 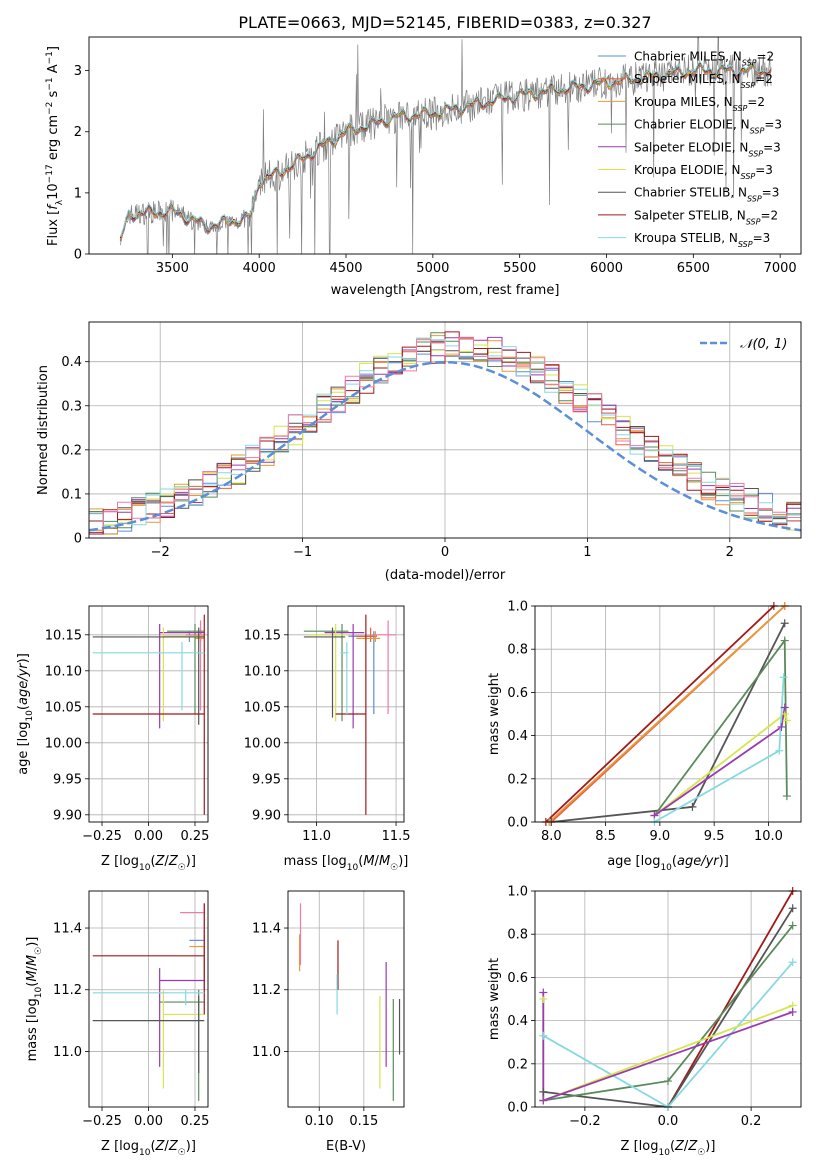 I want to click on y-axis-label-part: −17, so click(x=50, y=173).